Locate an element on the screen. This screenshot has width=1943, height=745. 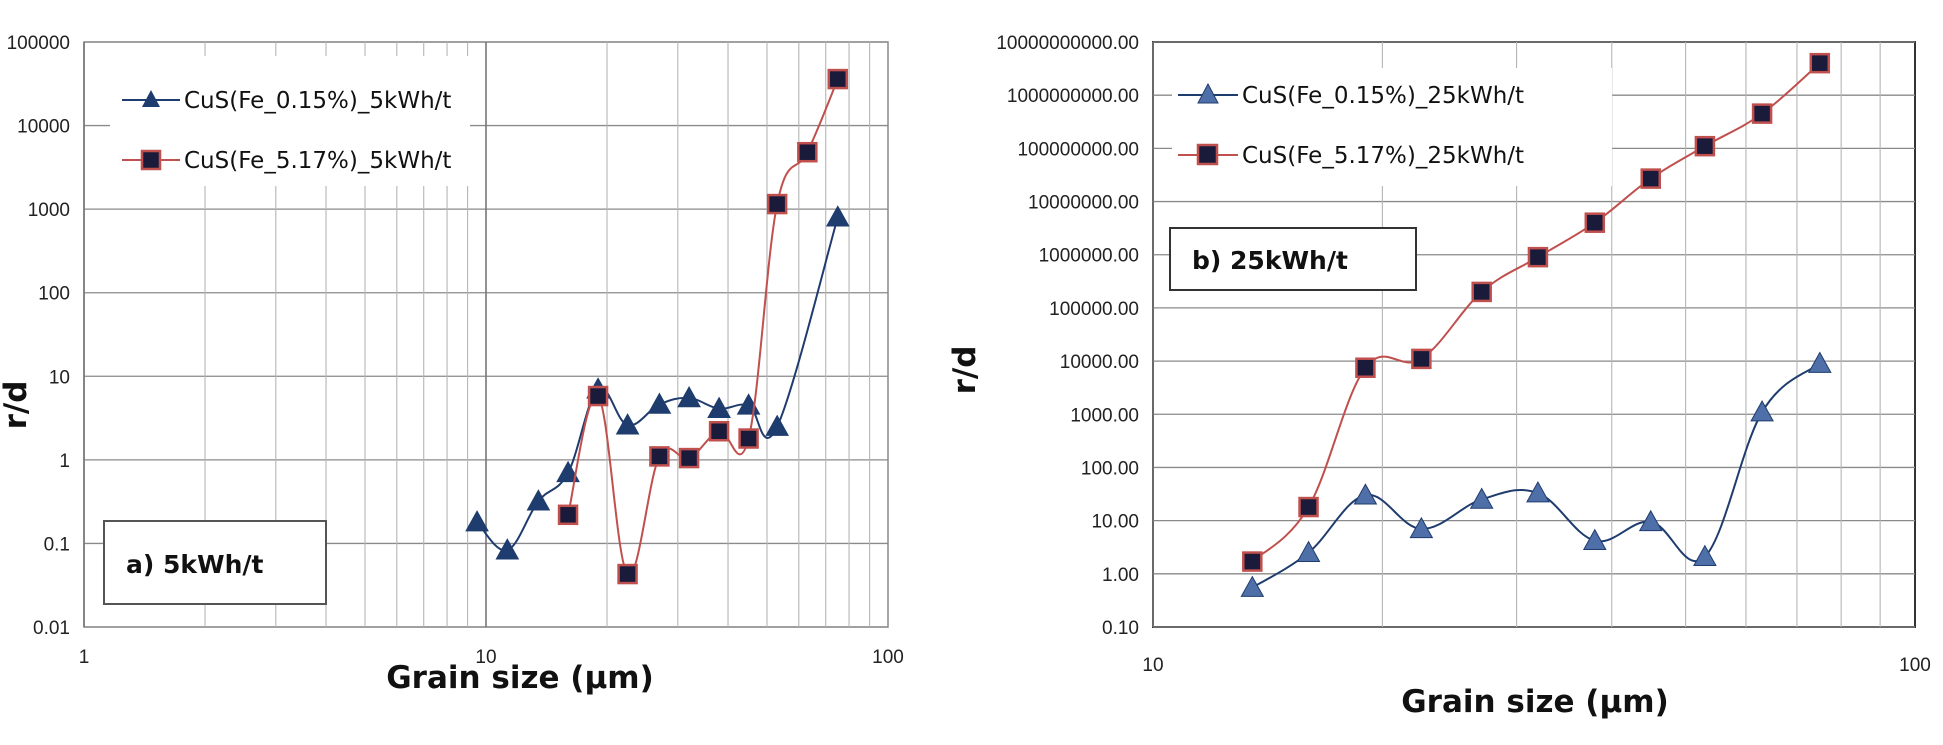
y-tick-label-1: 10.00 is located at coordinates (1115, 522).